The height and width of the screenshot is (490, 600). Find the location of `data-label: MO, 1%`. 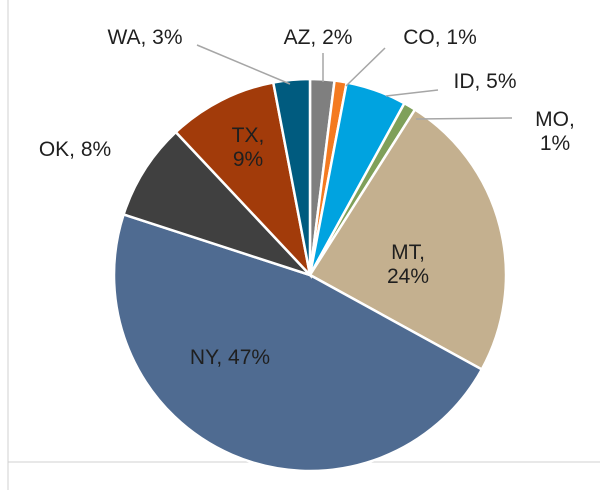

data-label: MO, 1% is located at coordinates (555, 131).